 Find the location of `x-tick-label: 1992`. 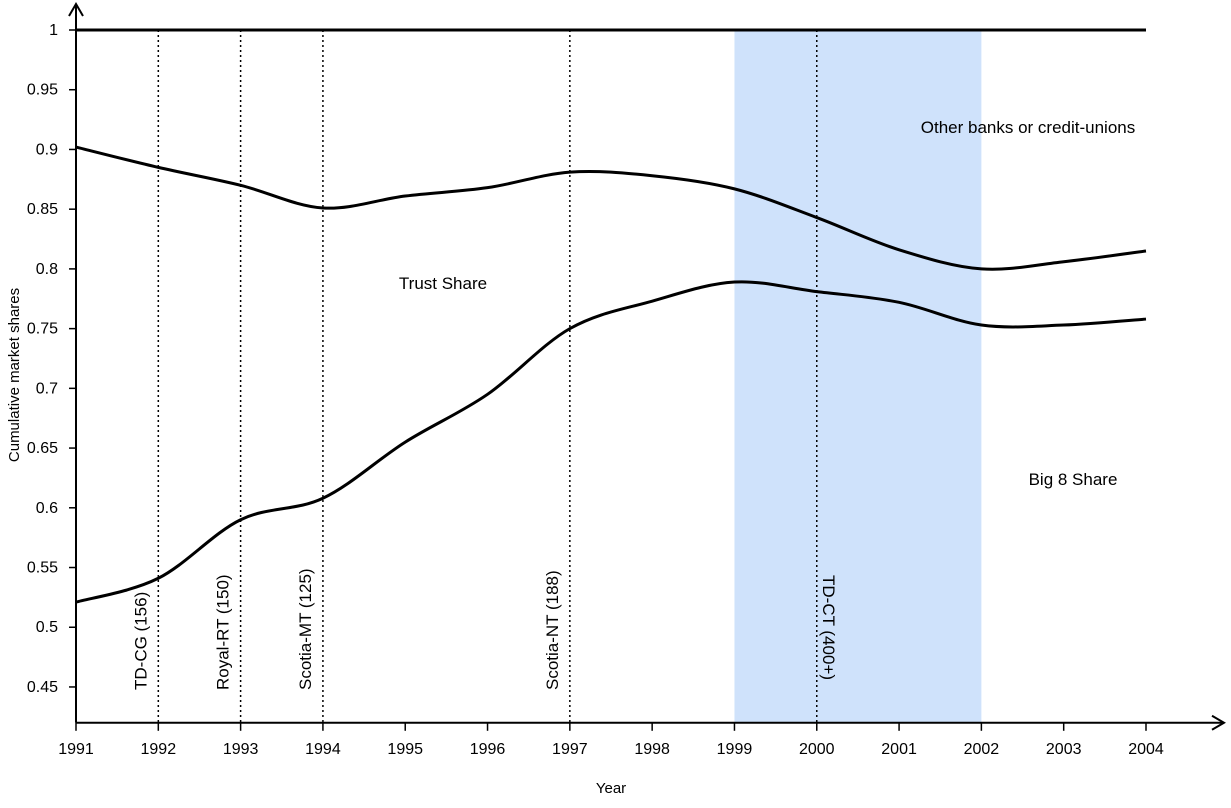

x-tick-label: 1992 is located at coordinates (159, 749).